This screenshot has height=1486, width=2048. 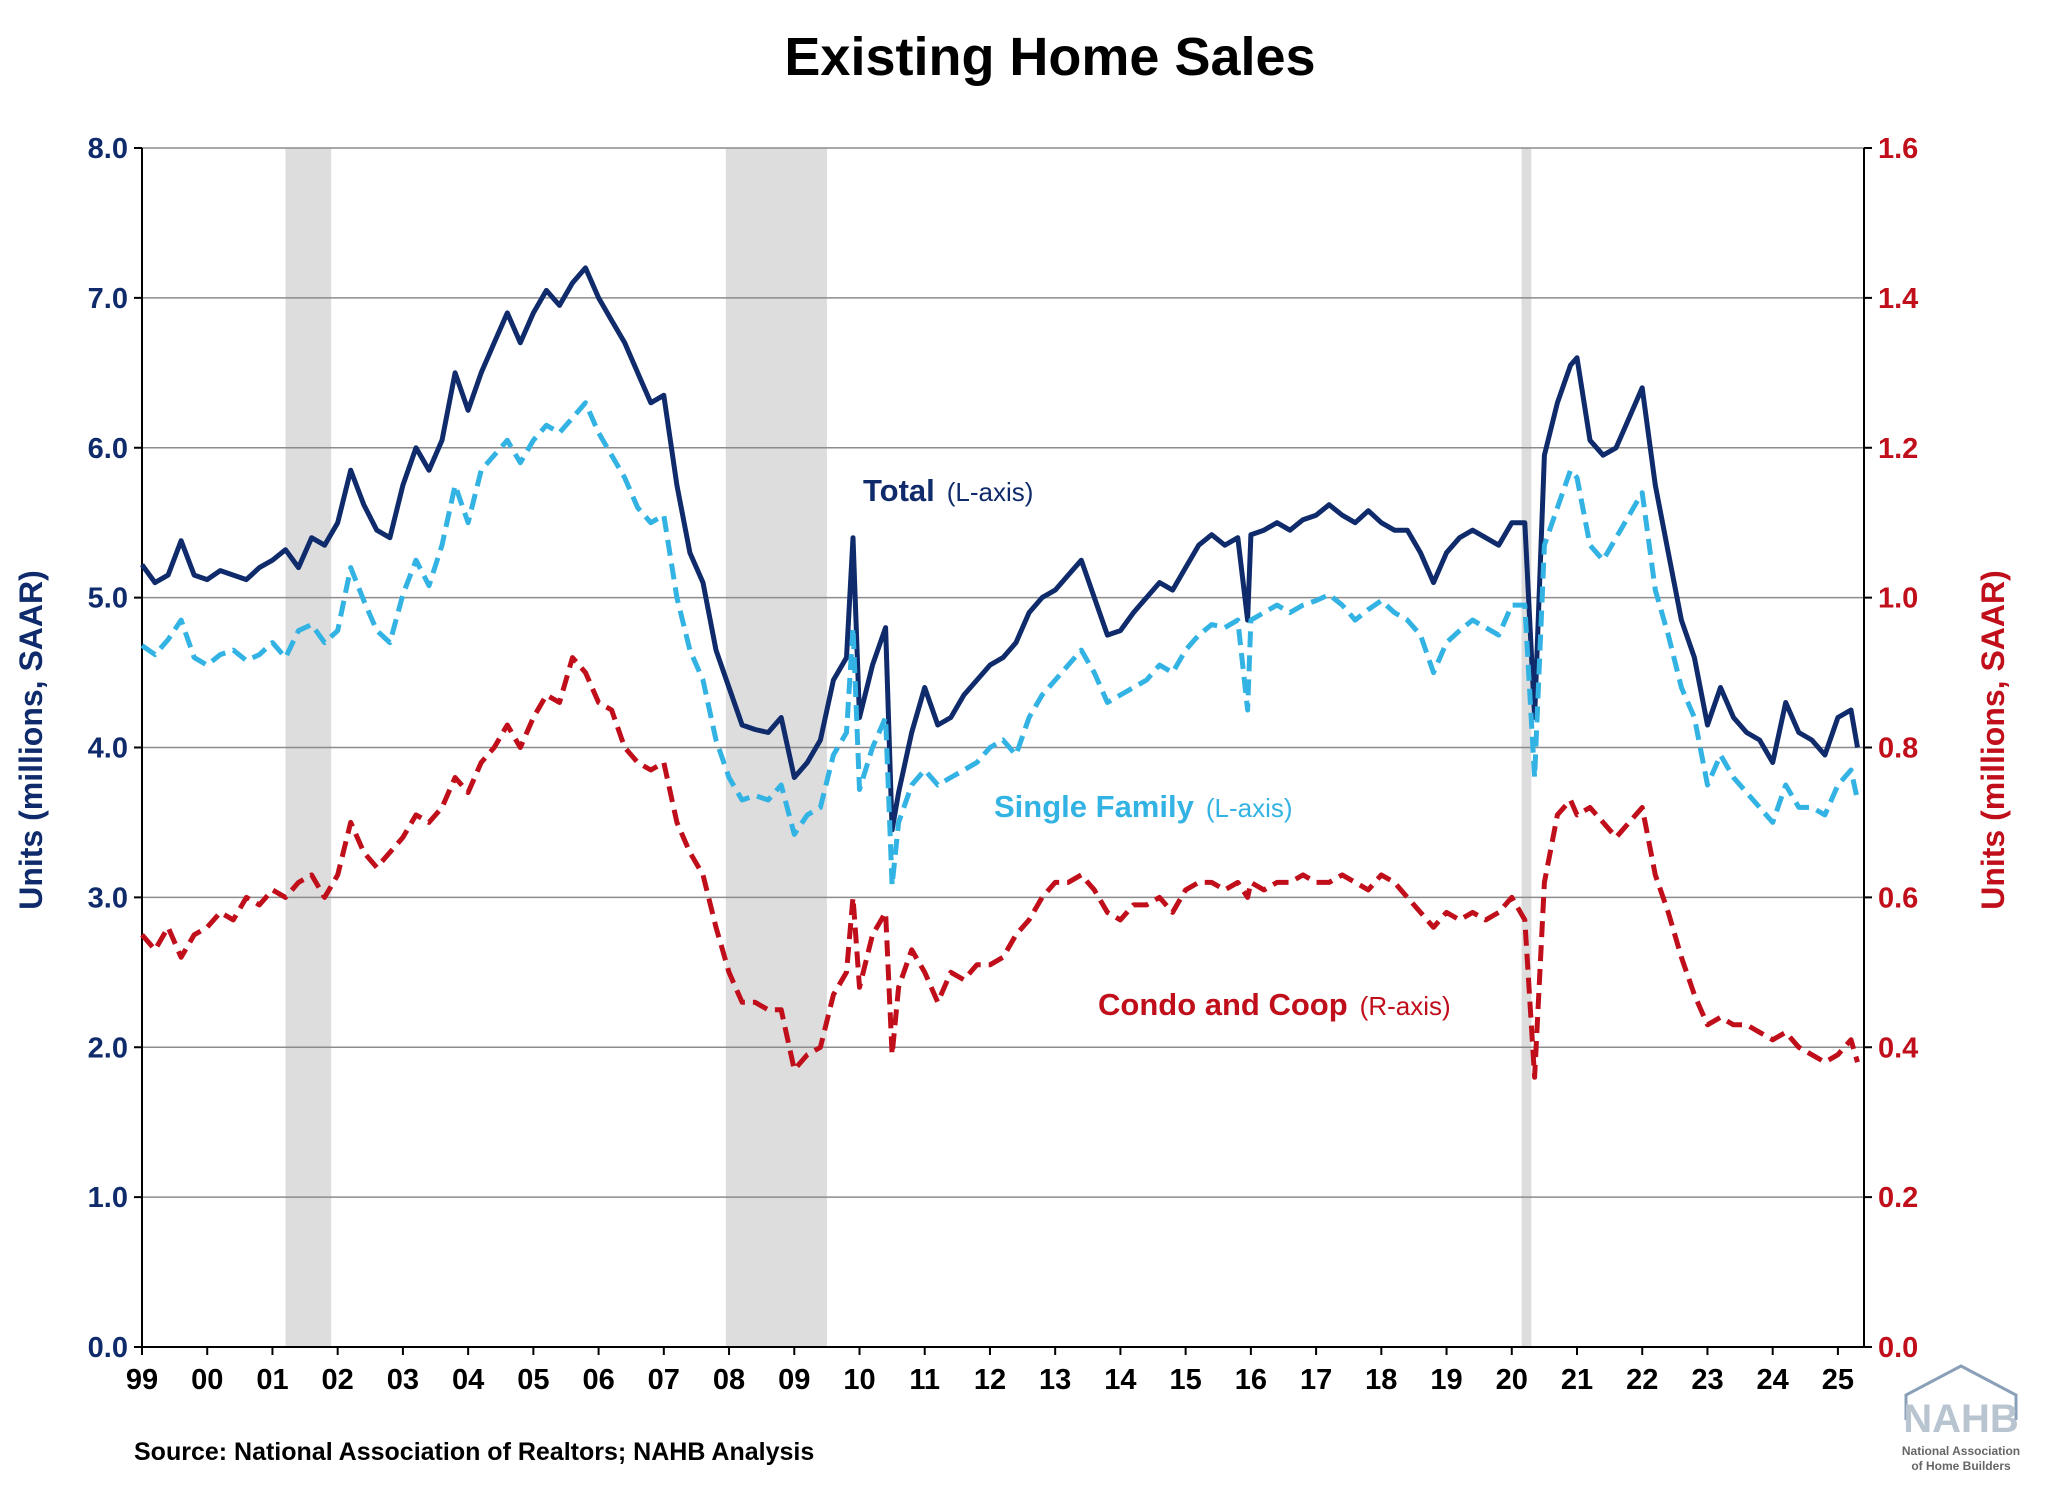 I want to click on series-name-single-family: Single Family, so click(x=1094, y=806).